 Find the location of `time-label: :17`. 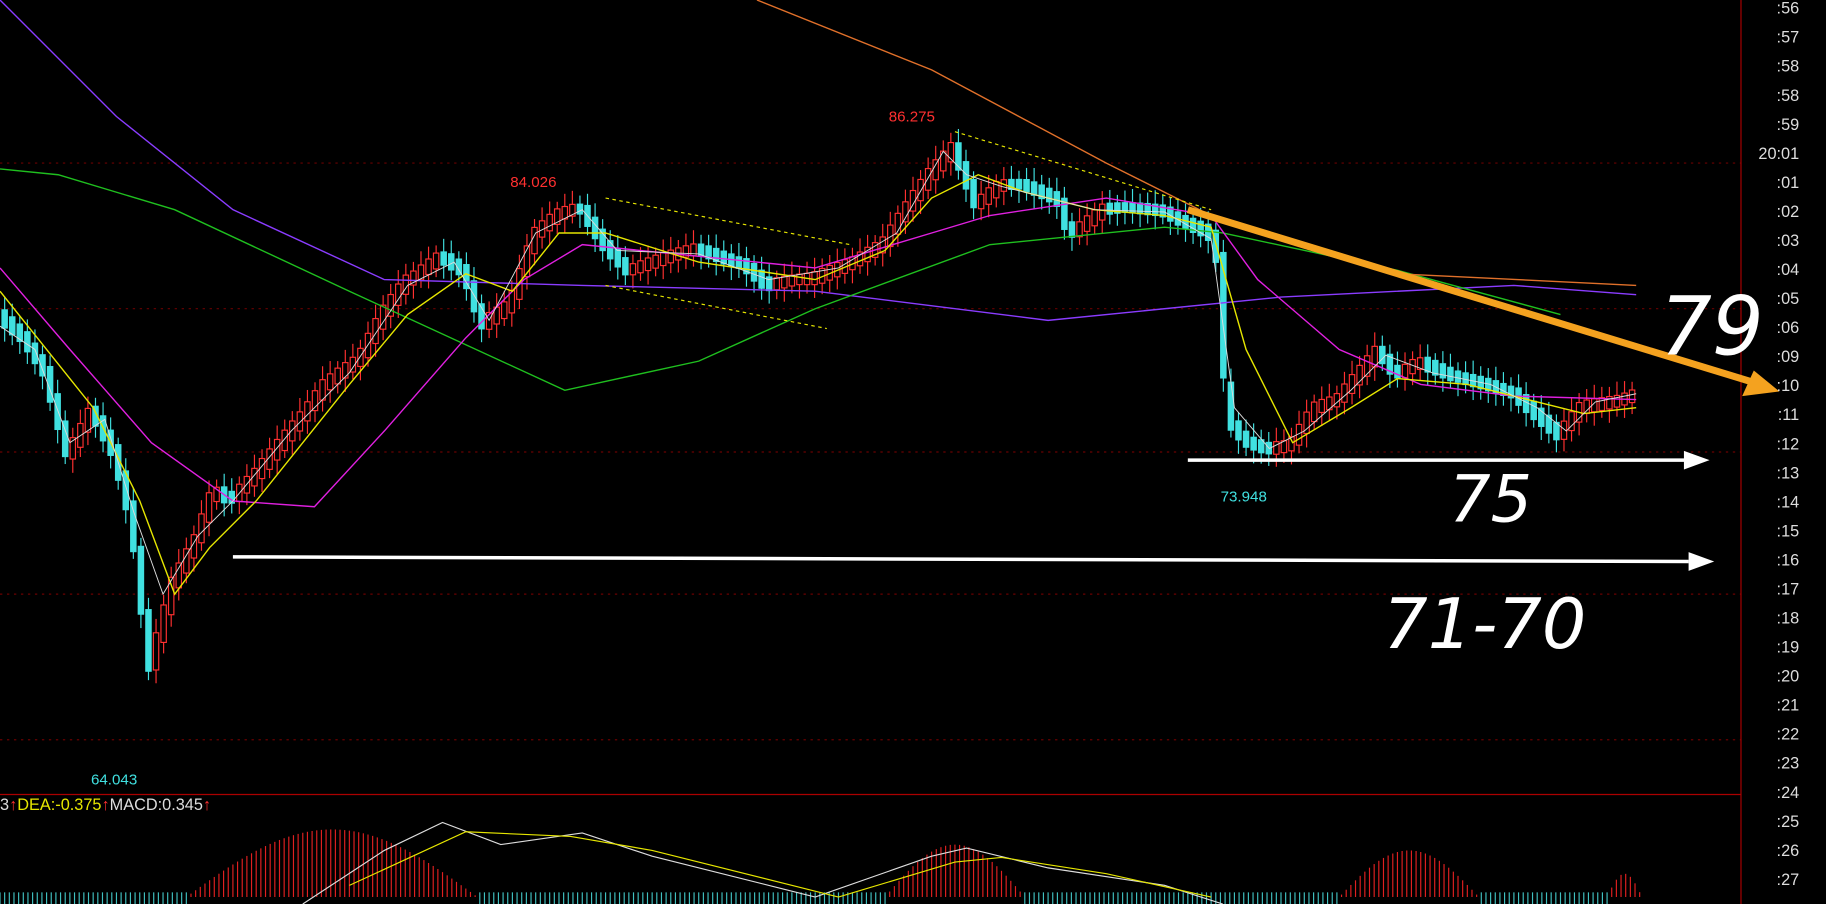

time-label: :17 is located at coordinates (1788, 589).